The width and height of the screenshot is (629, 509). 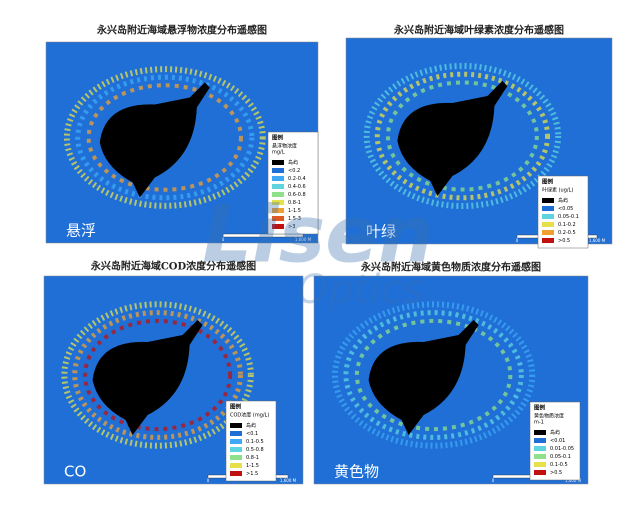 What do you see at coordinates (360, 290) in the screenshot?
I see `watermark-sub: Optics` at bounding box center [360, 290].